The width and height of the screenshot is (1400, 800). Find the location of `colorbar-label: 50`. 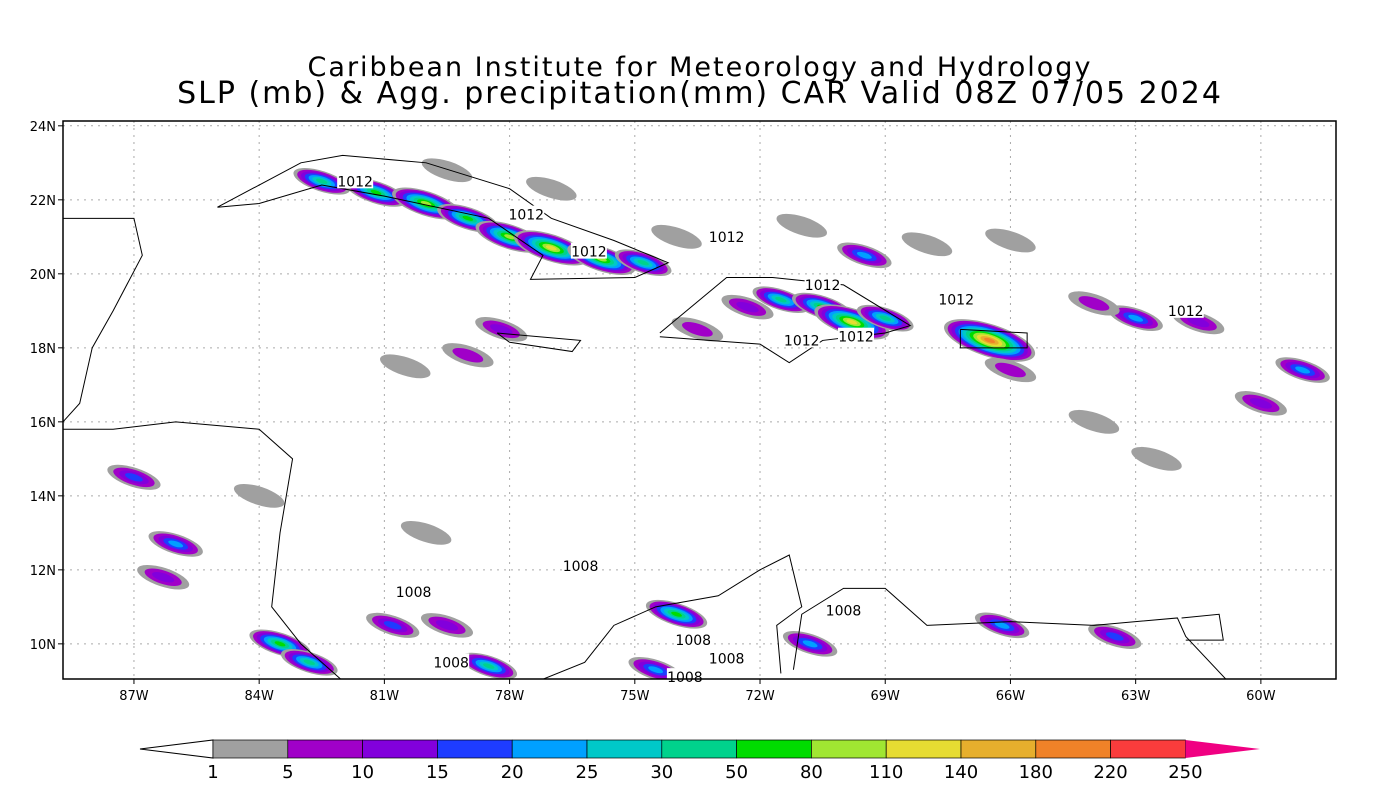

colorbar-label: 50 is located at coordinates (736, 772).